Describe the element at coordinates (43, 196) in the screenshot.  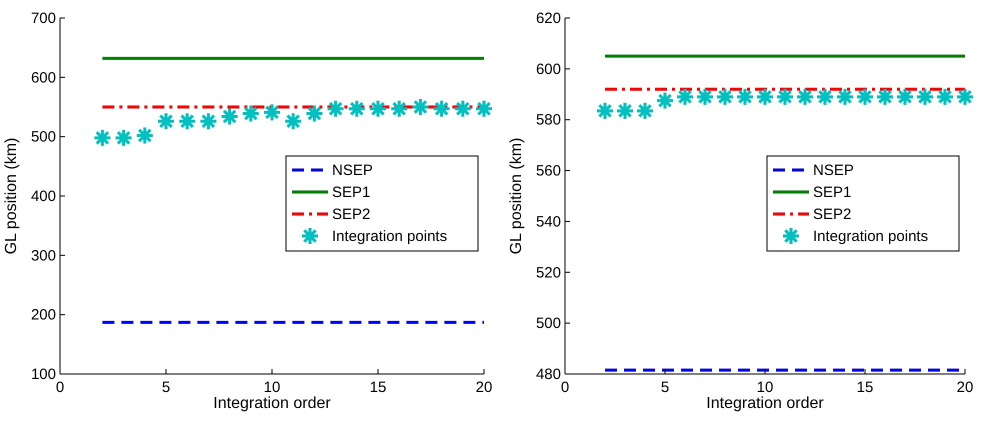
I see `y-tick-label: 400` at that location.